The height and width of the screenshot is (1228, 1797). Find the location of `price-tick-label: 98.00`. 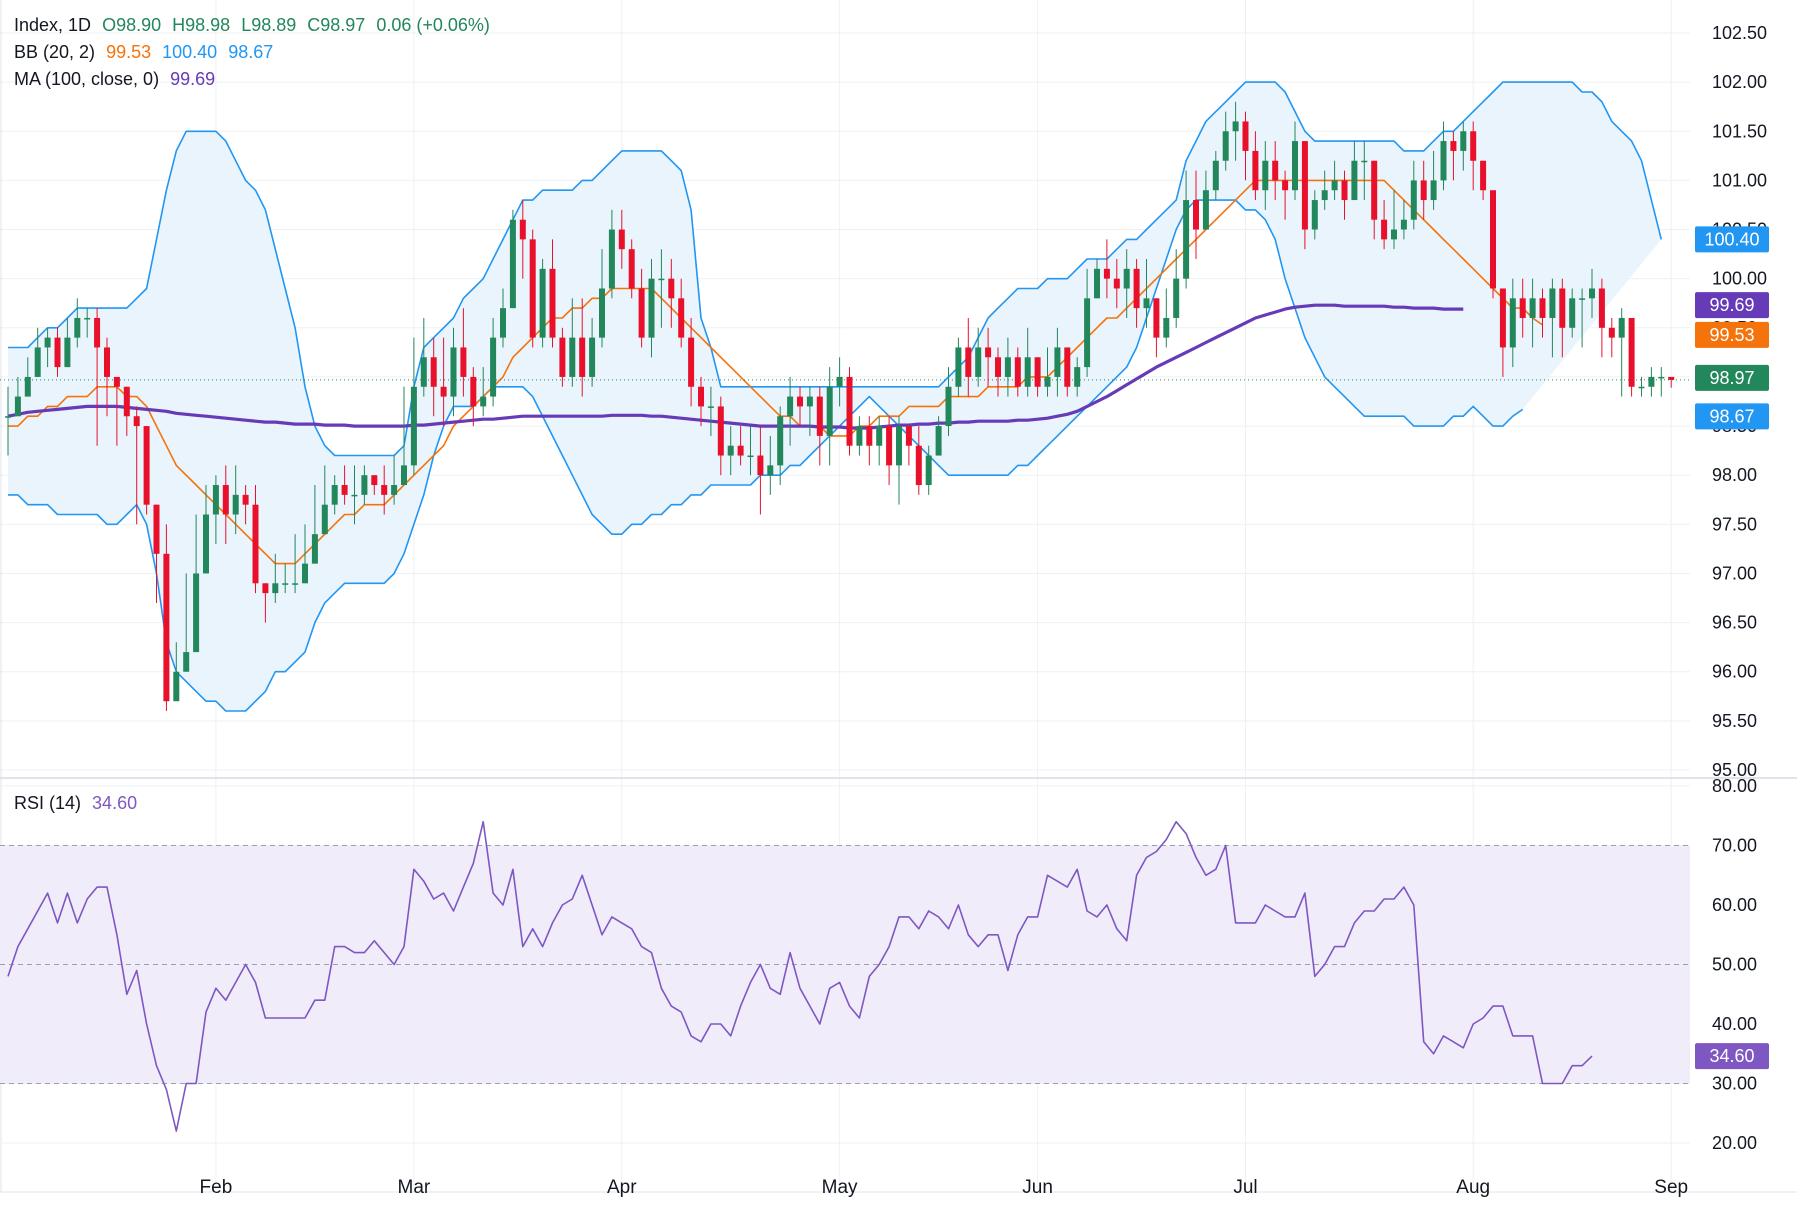

price-tick-label: 98.00 is located at coordinates (1734, 475).